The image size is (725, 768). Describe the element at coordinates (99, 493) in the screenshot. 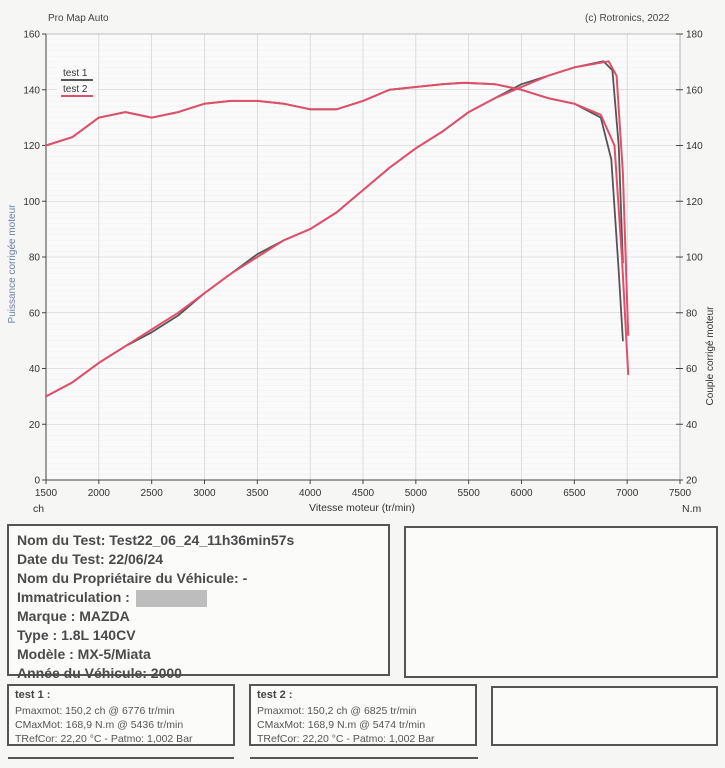

I see `x-tick-label: 2000` at that location.